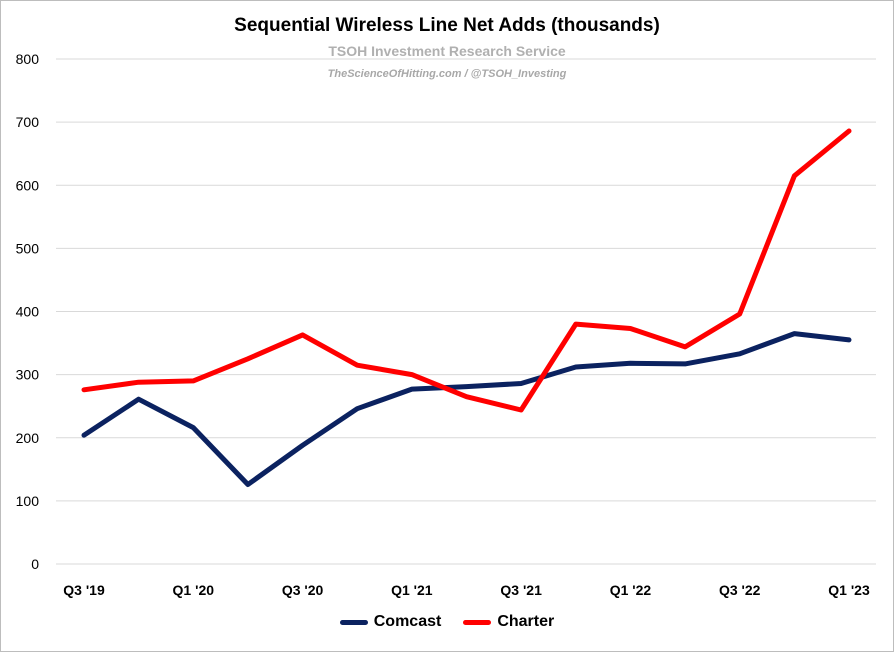 This screenshot has height=652, width=894. What do you see at coordinates (28, 312) in the screenshot?
I see `y-tick-label: 400` at bounding box center [28, 312].